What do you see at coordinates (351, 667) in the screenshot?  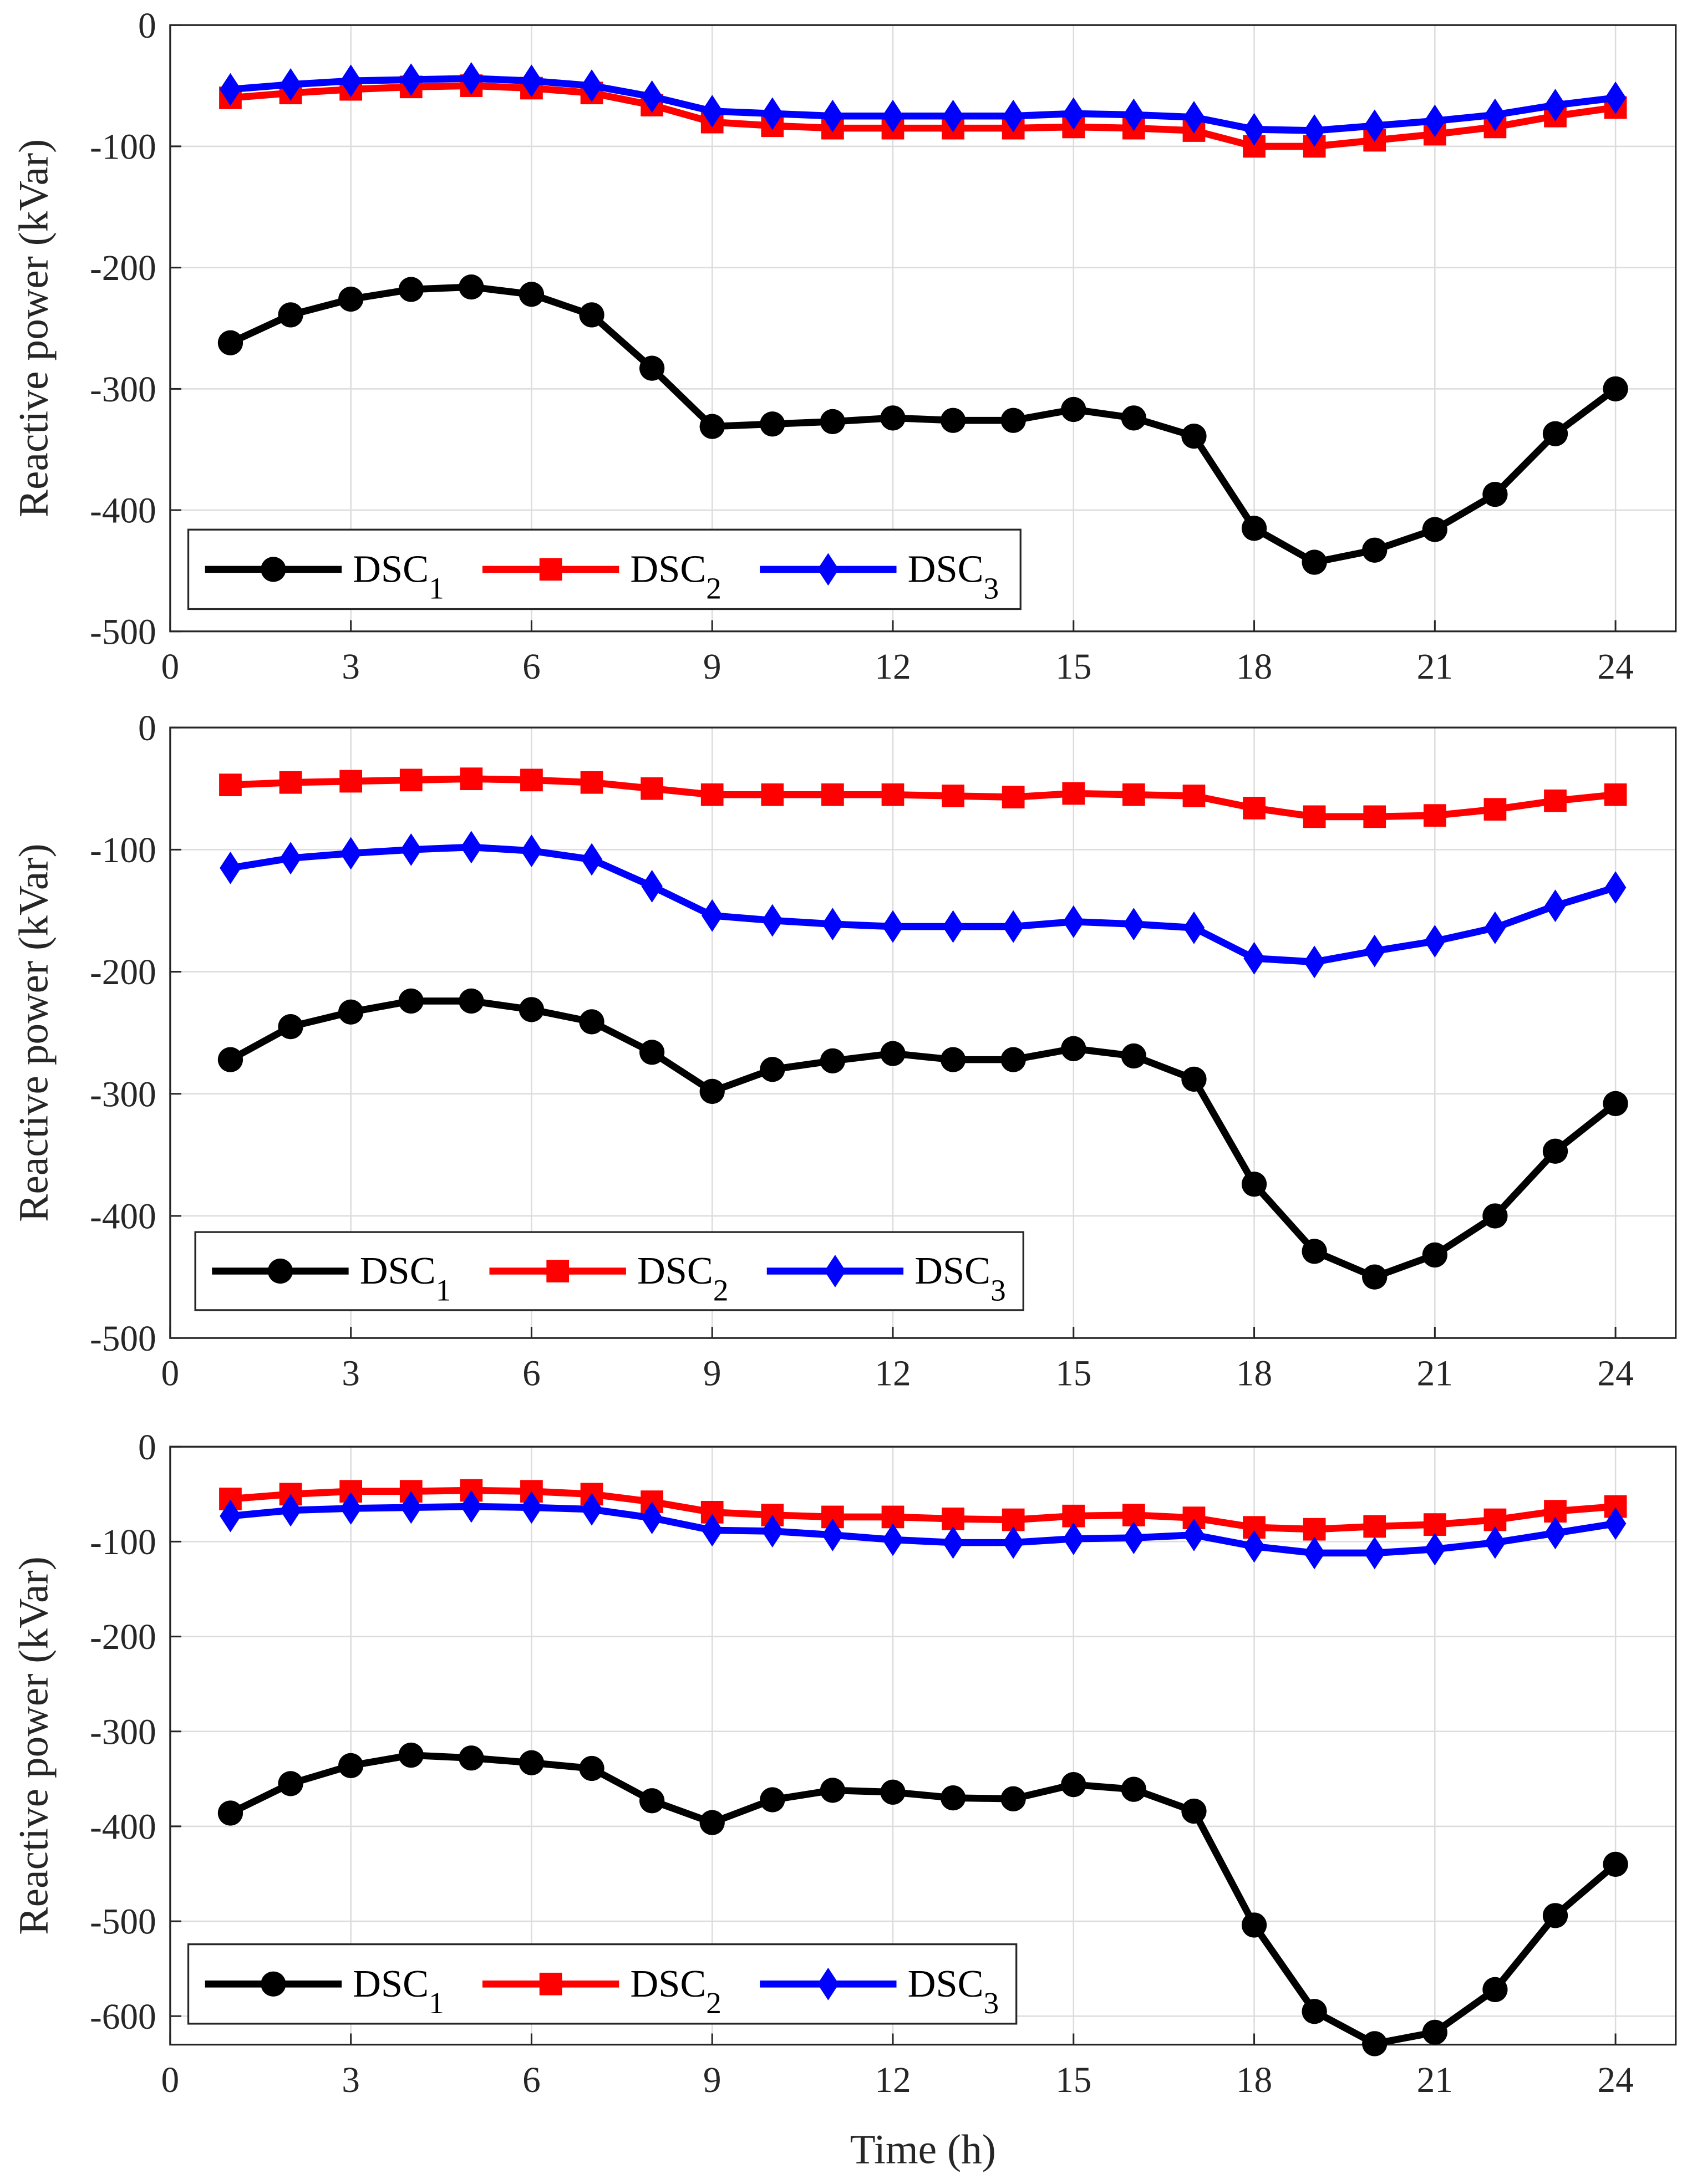 I see `x-tick-label: 3` at bounding box center [351, 667].